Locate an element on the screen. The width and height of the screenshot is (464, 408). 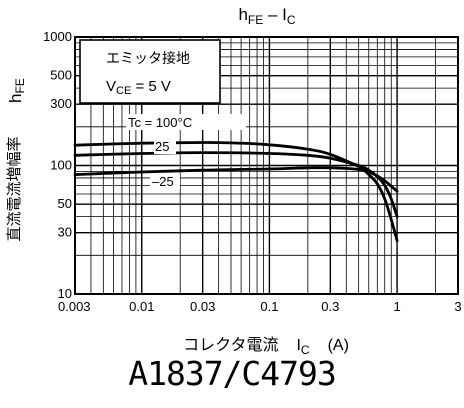
title-dash: – I is located at coordinates (275, 14).